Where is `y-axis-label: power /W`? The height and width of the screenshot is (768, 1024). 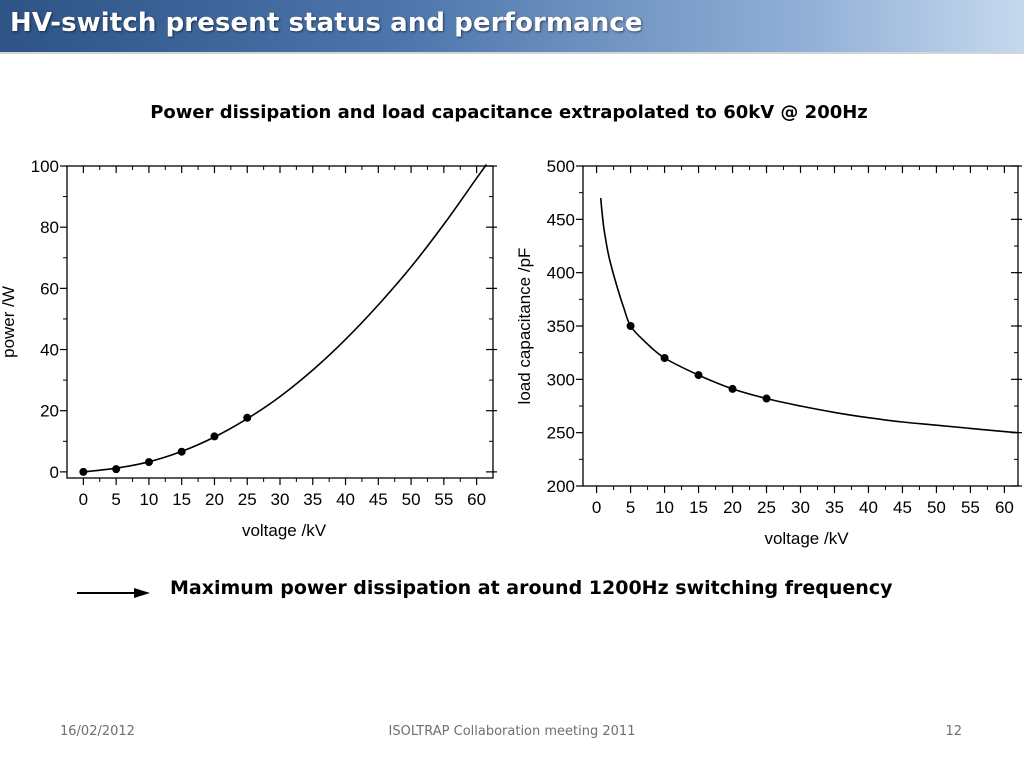 y-axis-label: power /W is located at coordinates (9, 322).